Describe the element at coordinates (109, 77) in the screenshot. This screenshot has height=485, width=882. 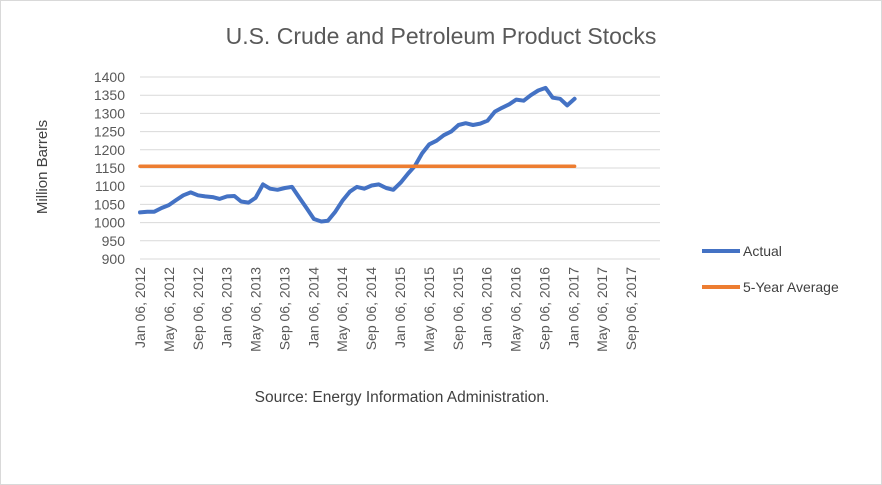
I see `y-tick-label: 1400` at that location.